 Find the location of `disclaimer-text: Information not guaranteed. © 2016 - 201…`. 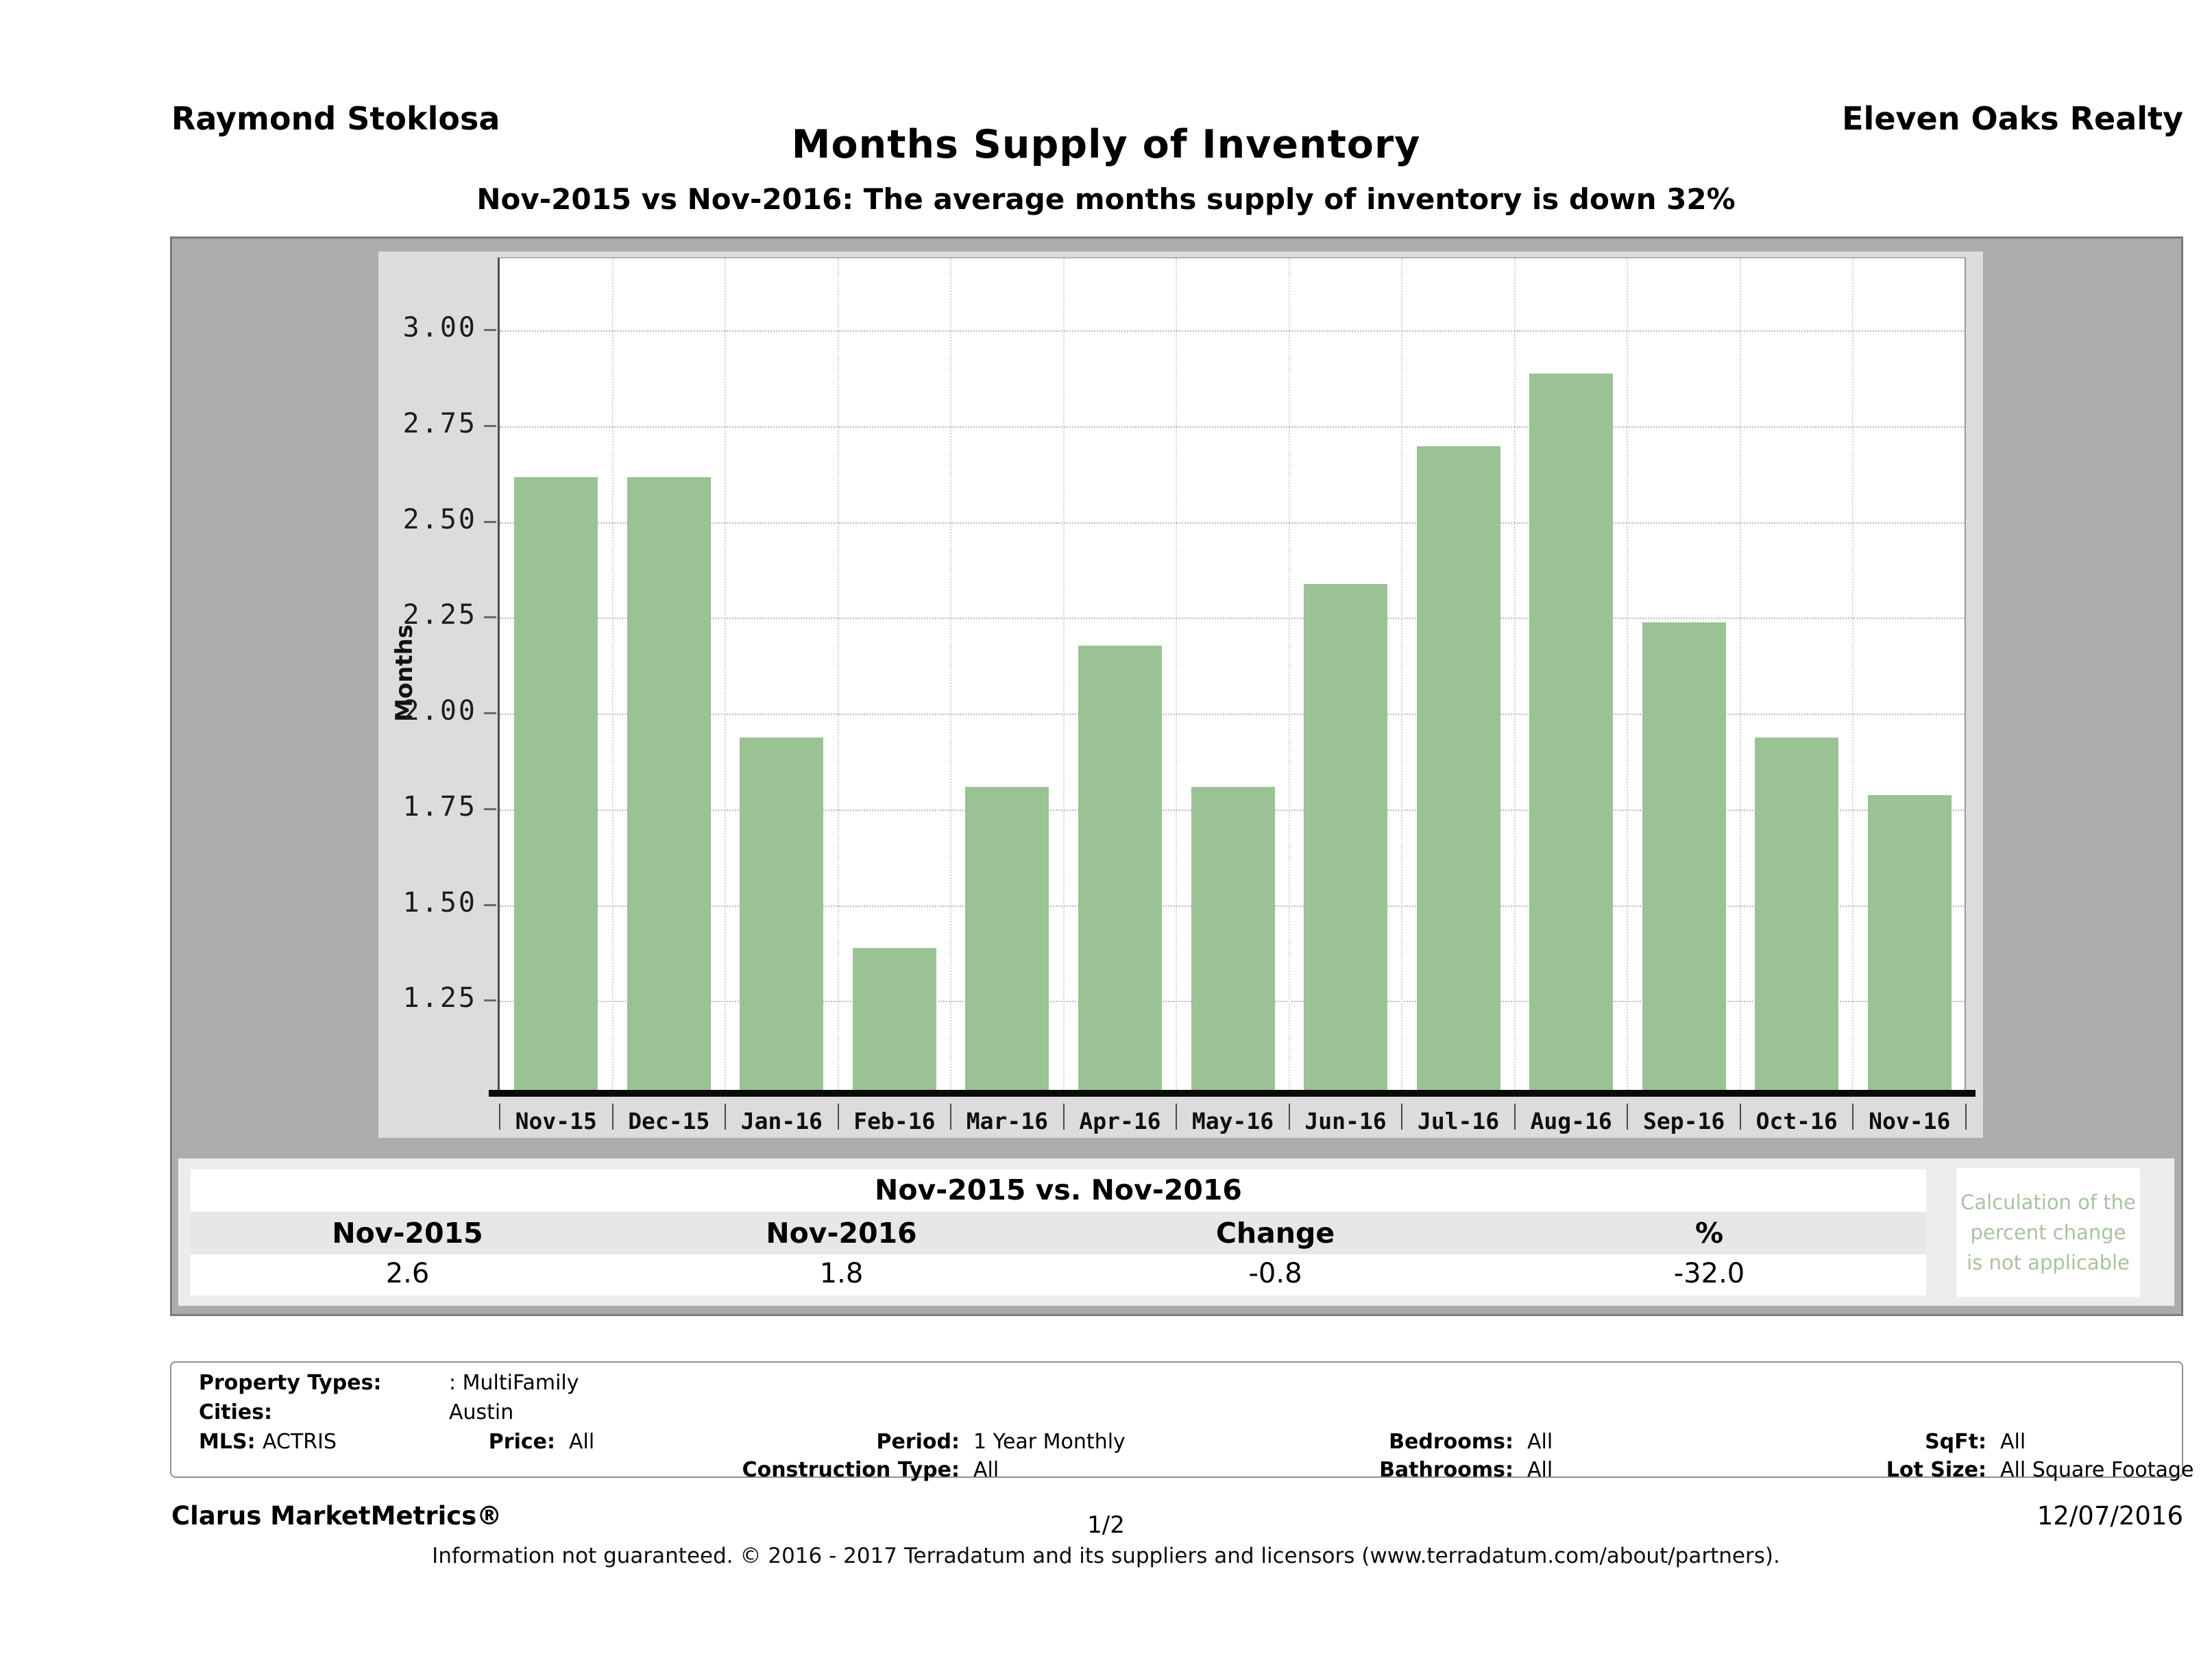

disclaimer-text: Information not guaranteed. © 2016 - 201… is located at coordinates (1106, 1556).